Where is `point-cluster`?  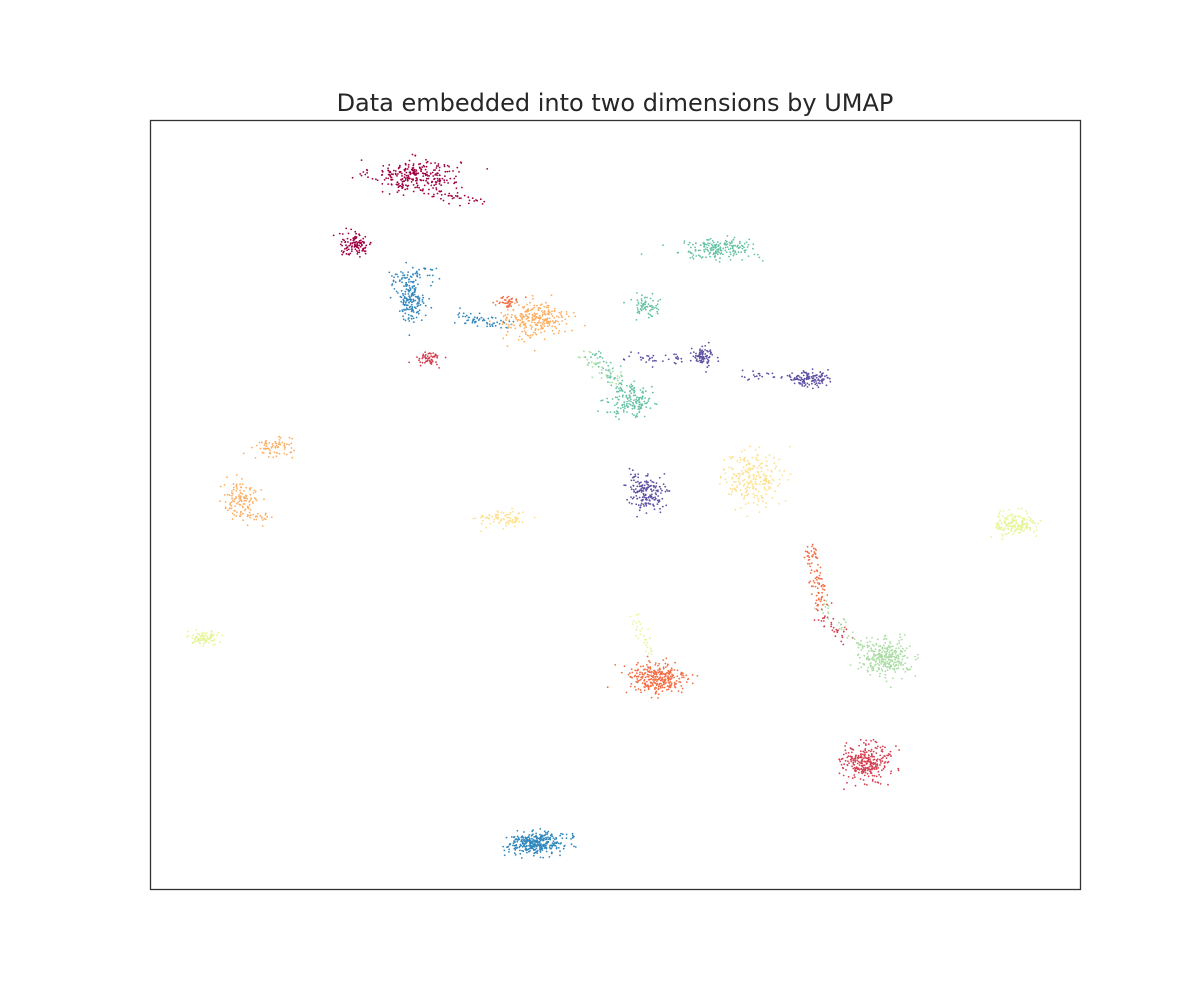
point-cluster is located at coordinates (427, 360).